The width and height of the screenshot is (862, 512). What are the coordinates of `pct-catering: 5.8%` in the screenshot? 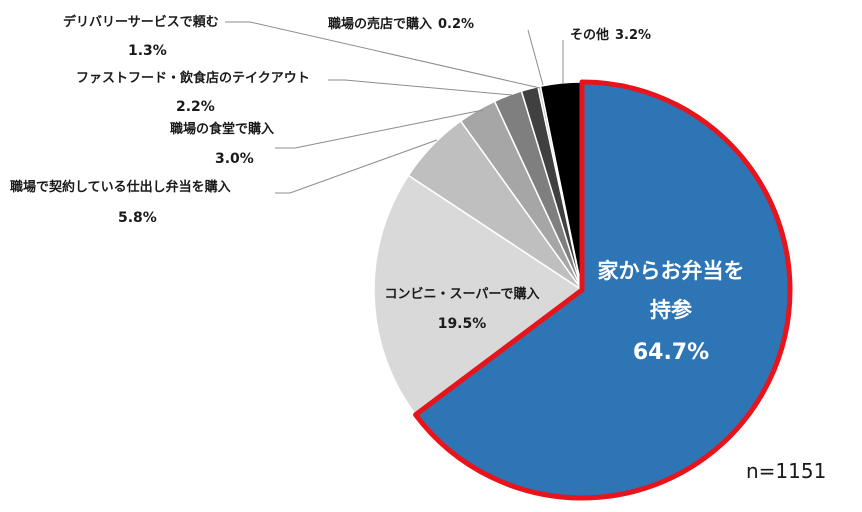 It's located at (137, 218).